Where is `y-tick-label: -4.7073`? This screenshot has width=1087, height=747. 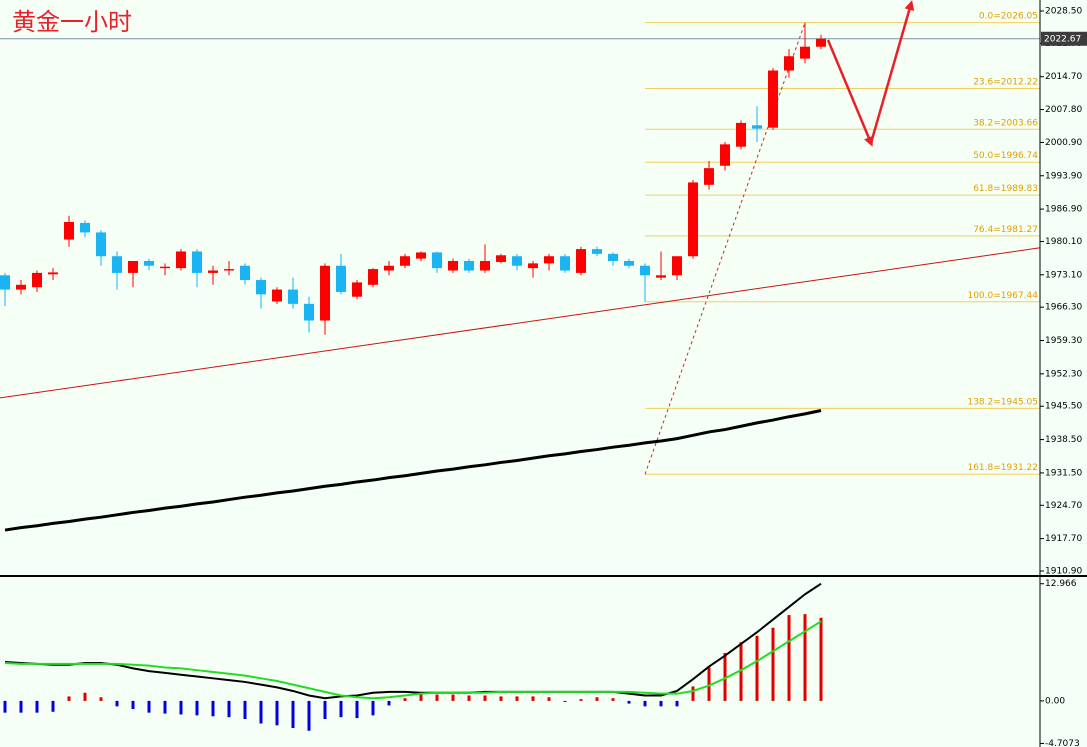 y-tick-label: -4.7073 is located at coordinates (1062, 743).